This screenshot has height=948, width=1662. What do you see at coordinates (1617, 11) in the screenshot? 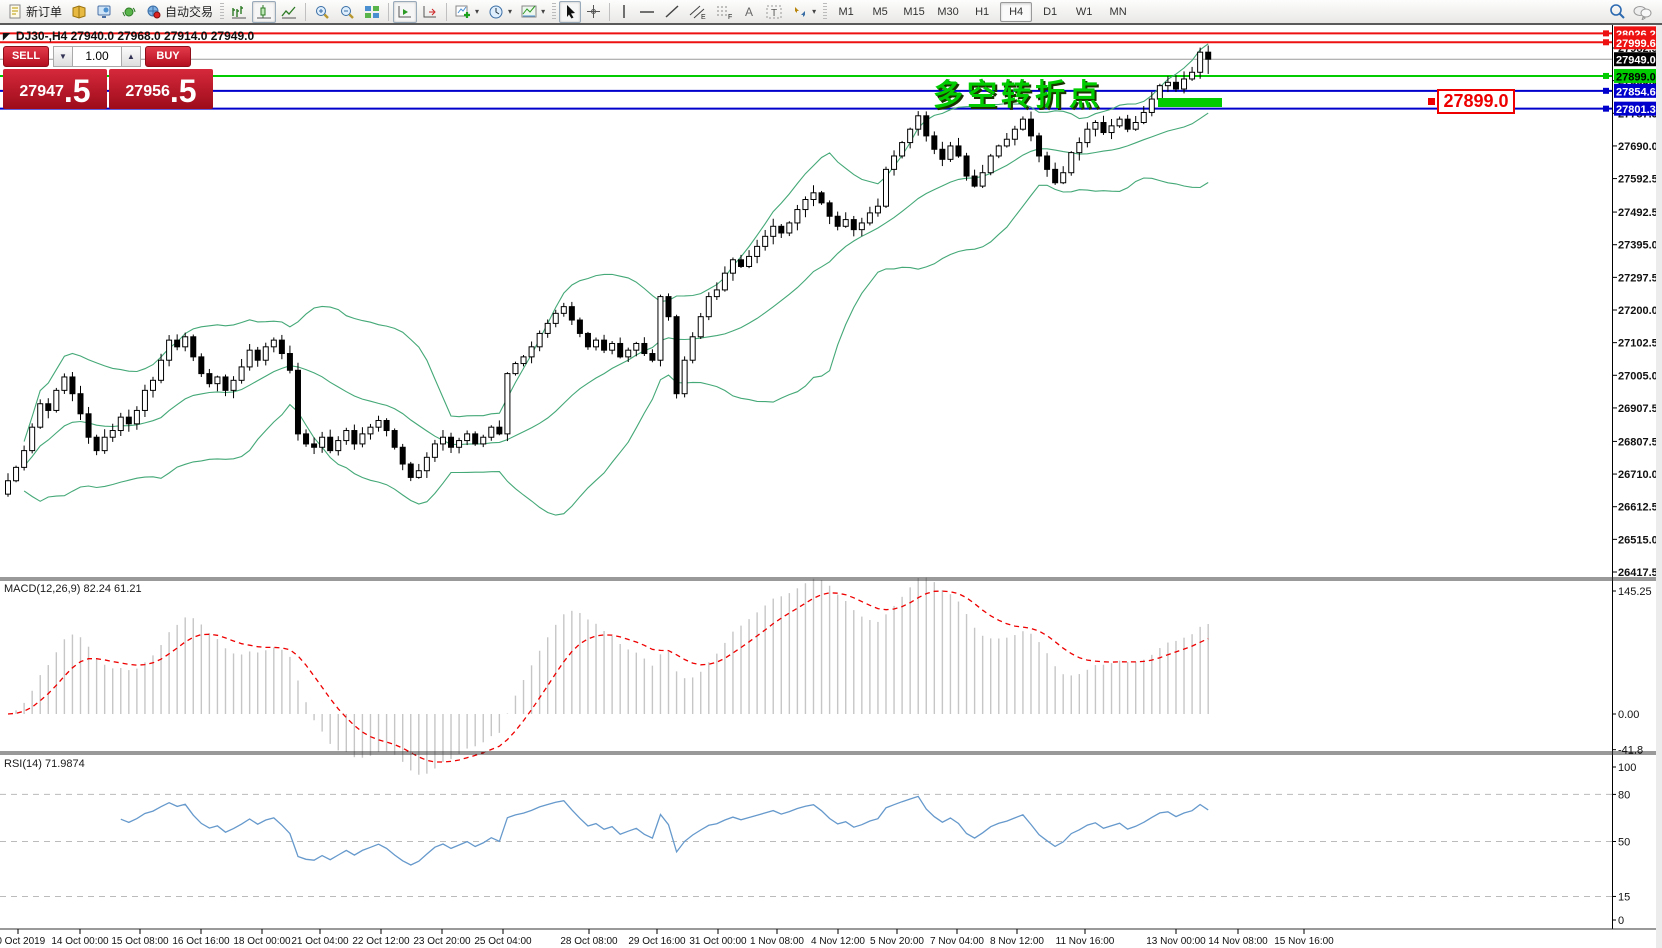
I see `search-icon` at bounding box center [1617, 11].